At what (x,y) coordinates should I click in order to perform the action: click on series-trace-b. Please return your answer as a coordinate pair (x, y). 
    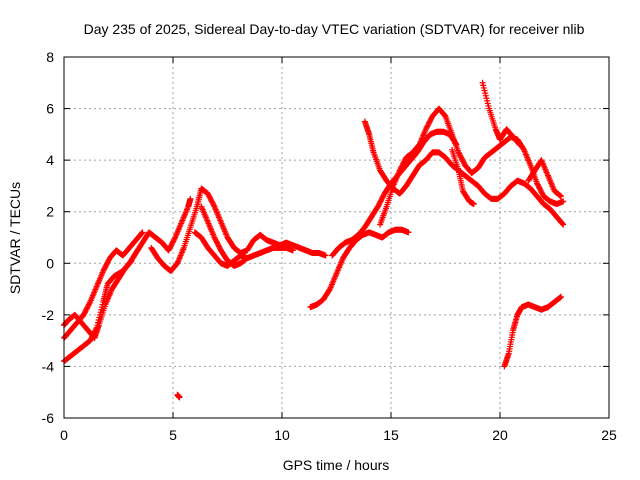
    Looking at the image, I should click on (103, 285).